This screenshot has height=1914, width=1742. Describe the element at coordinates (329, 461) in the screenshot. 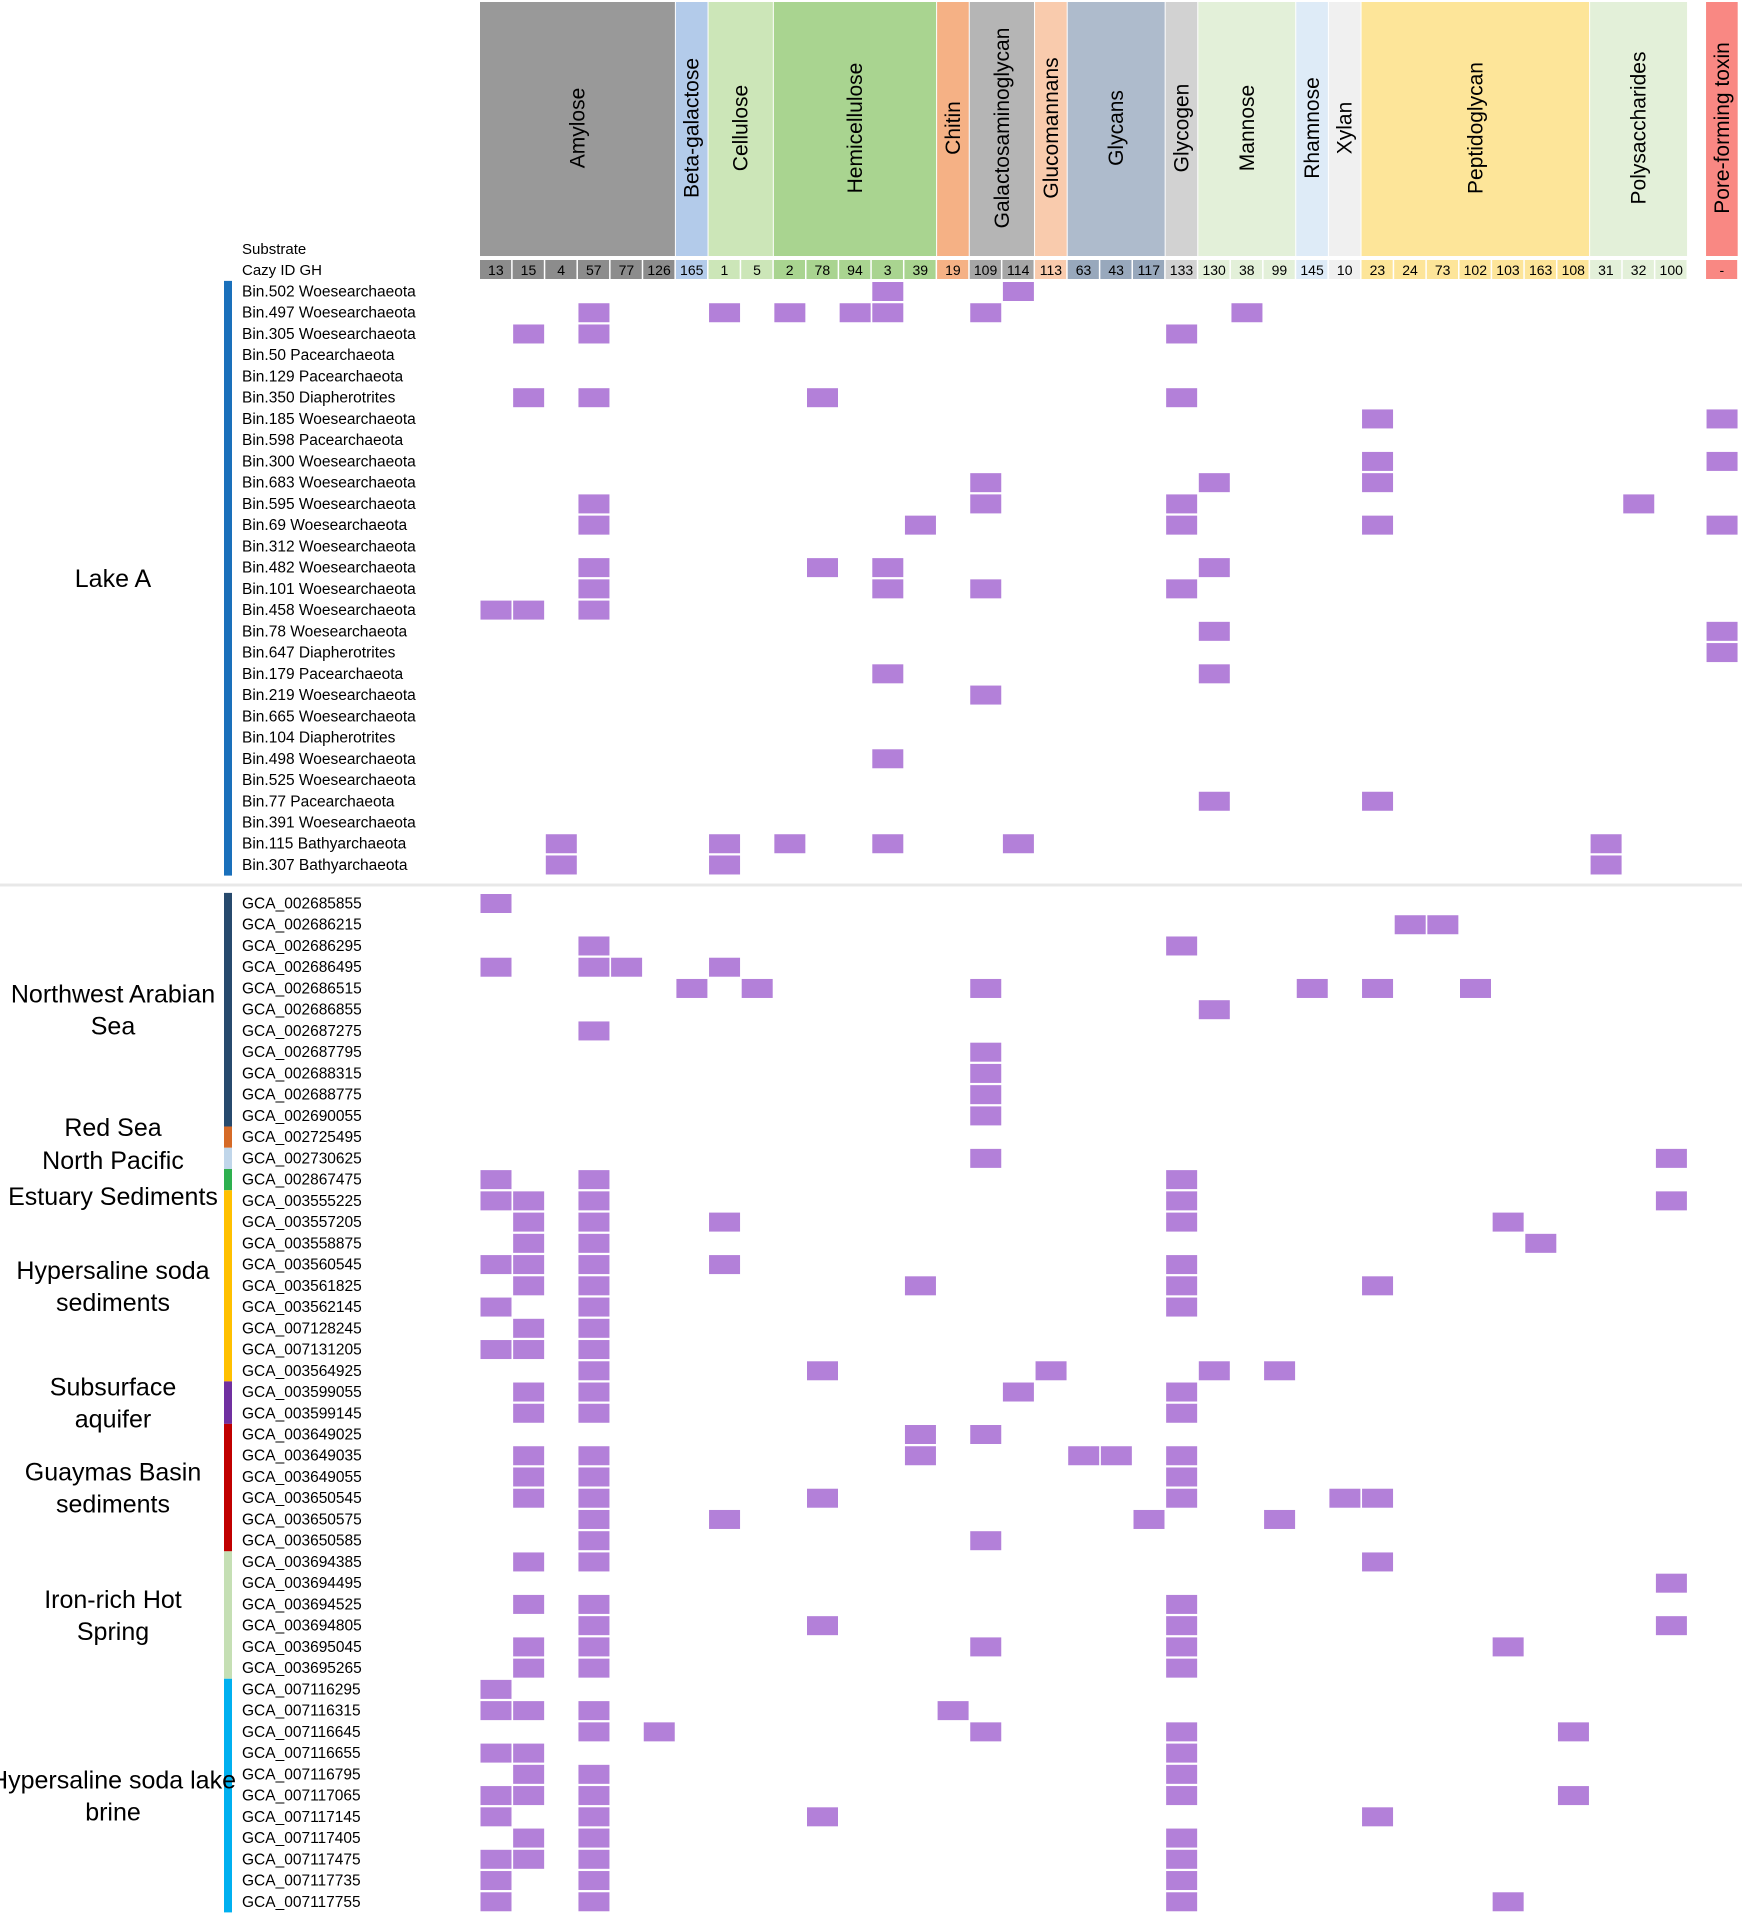

I see `row-label: Bin.300 Woesearchaeota` at that location.